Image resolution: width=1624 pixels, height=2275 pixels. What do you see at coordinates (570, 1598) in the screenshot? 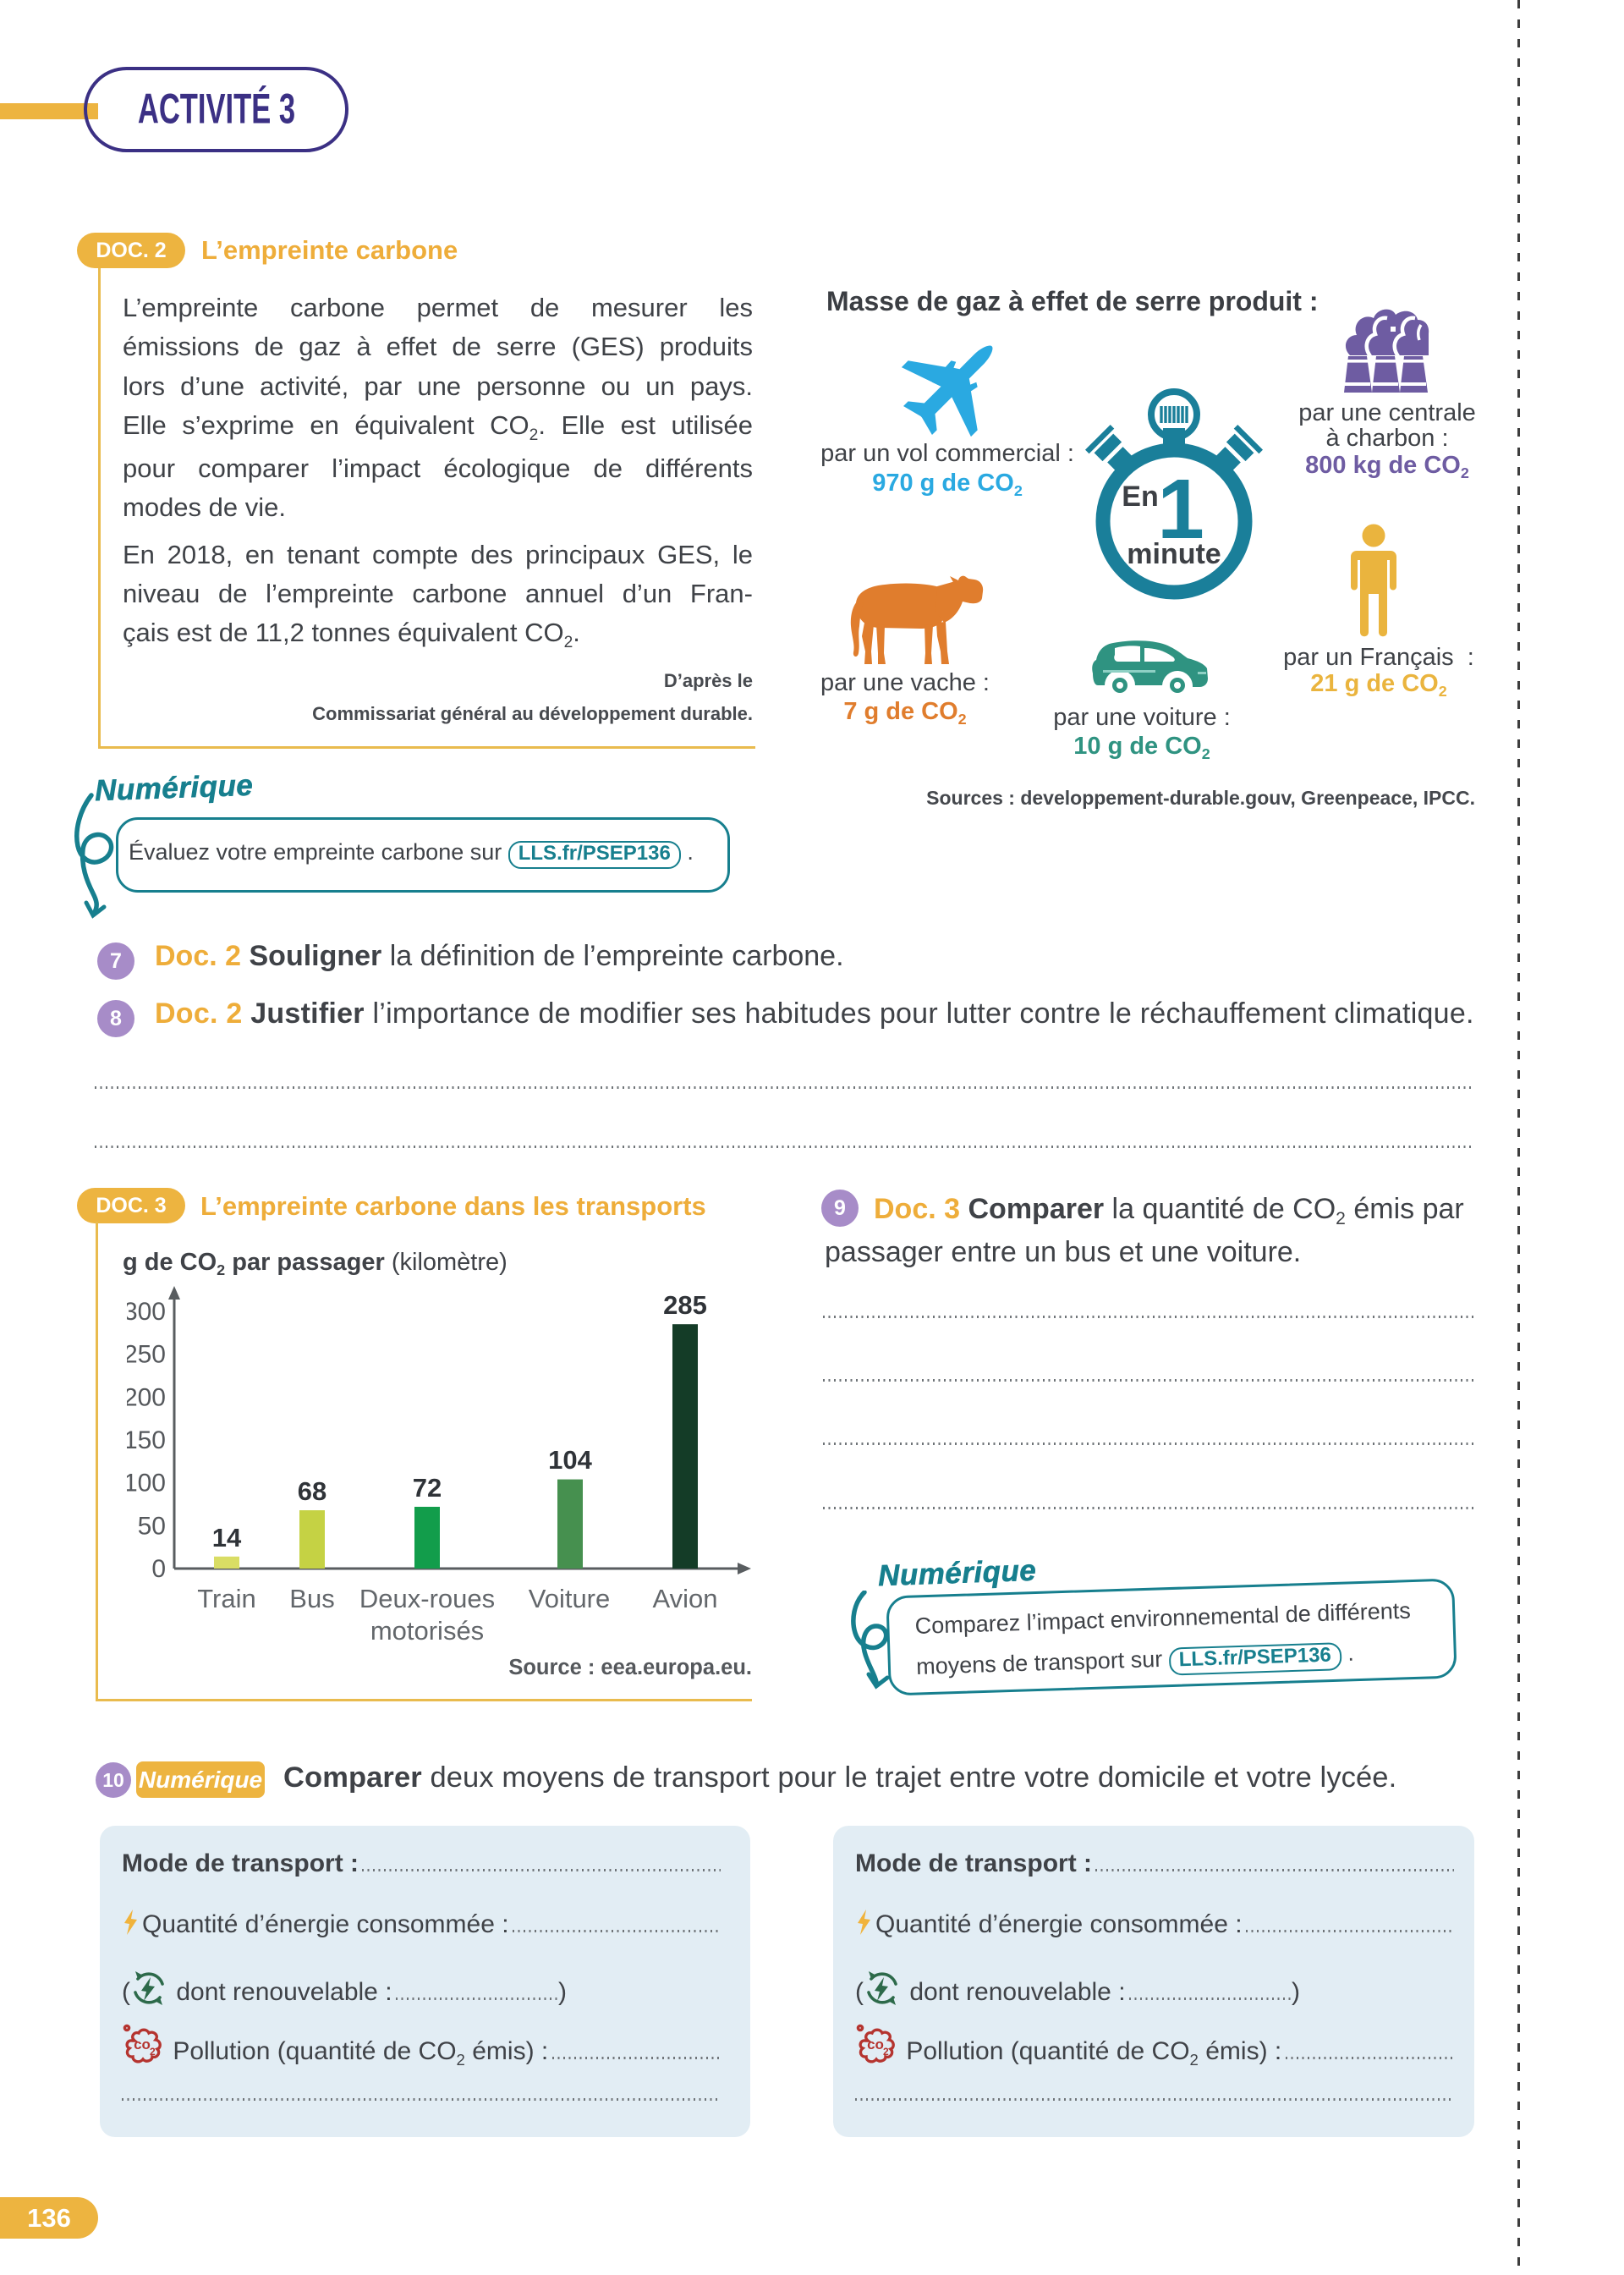
I see `svg-text: Voiture` at bounding box center [570, 1598].